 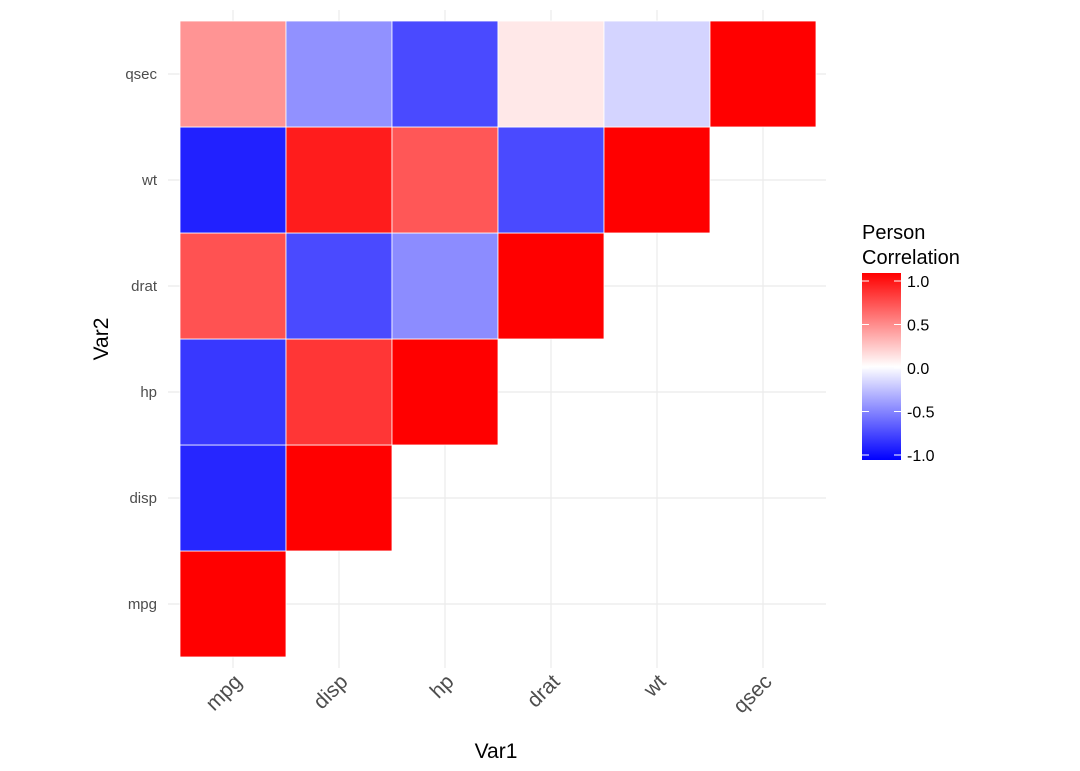 What do you see at coordinates (233, 604) in the screenshot?
I see `heatmap-cell-mpg-mpg` at bounding box center [233, 604].